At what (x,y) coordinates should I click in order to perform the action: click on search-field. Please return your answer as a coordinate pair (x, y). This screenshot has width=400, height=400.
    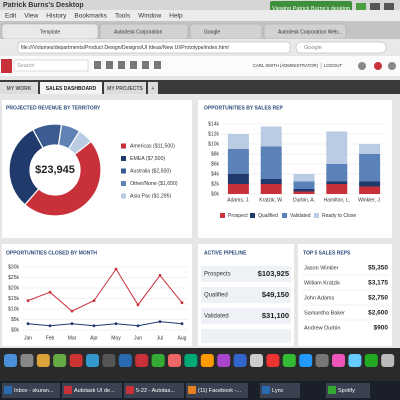
    Looking at the image, I should click on (341, 47).